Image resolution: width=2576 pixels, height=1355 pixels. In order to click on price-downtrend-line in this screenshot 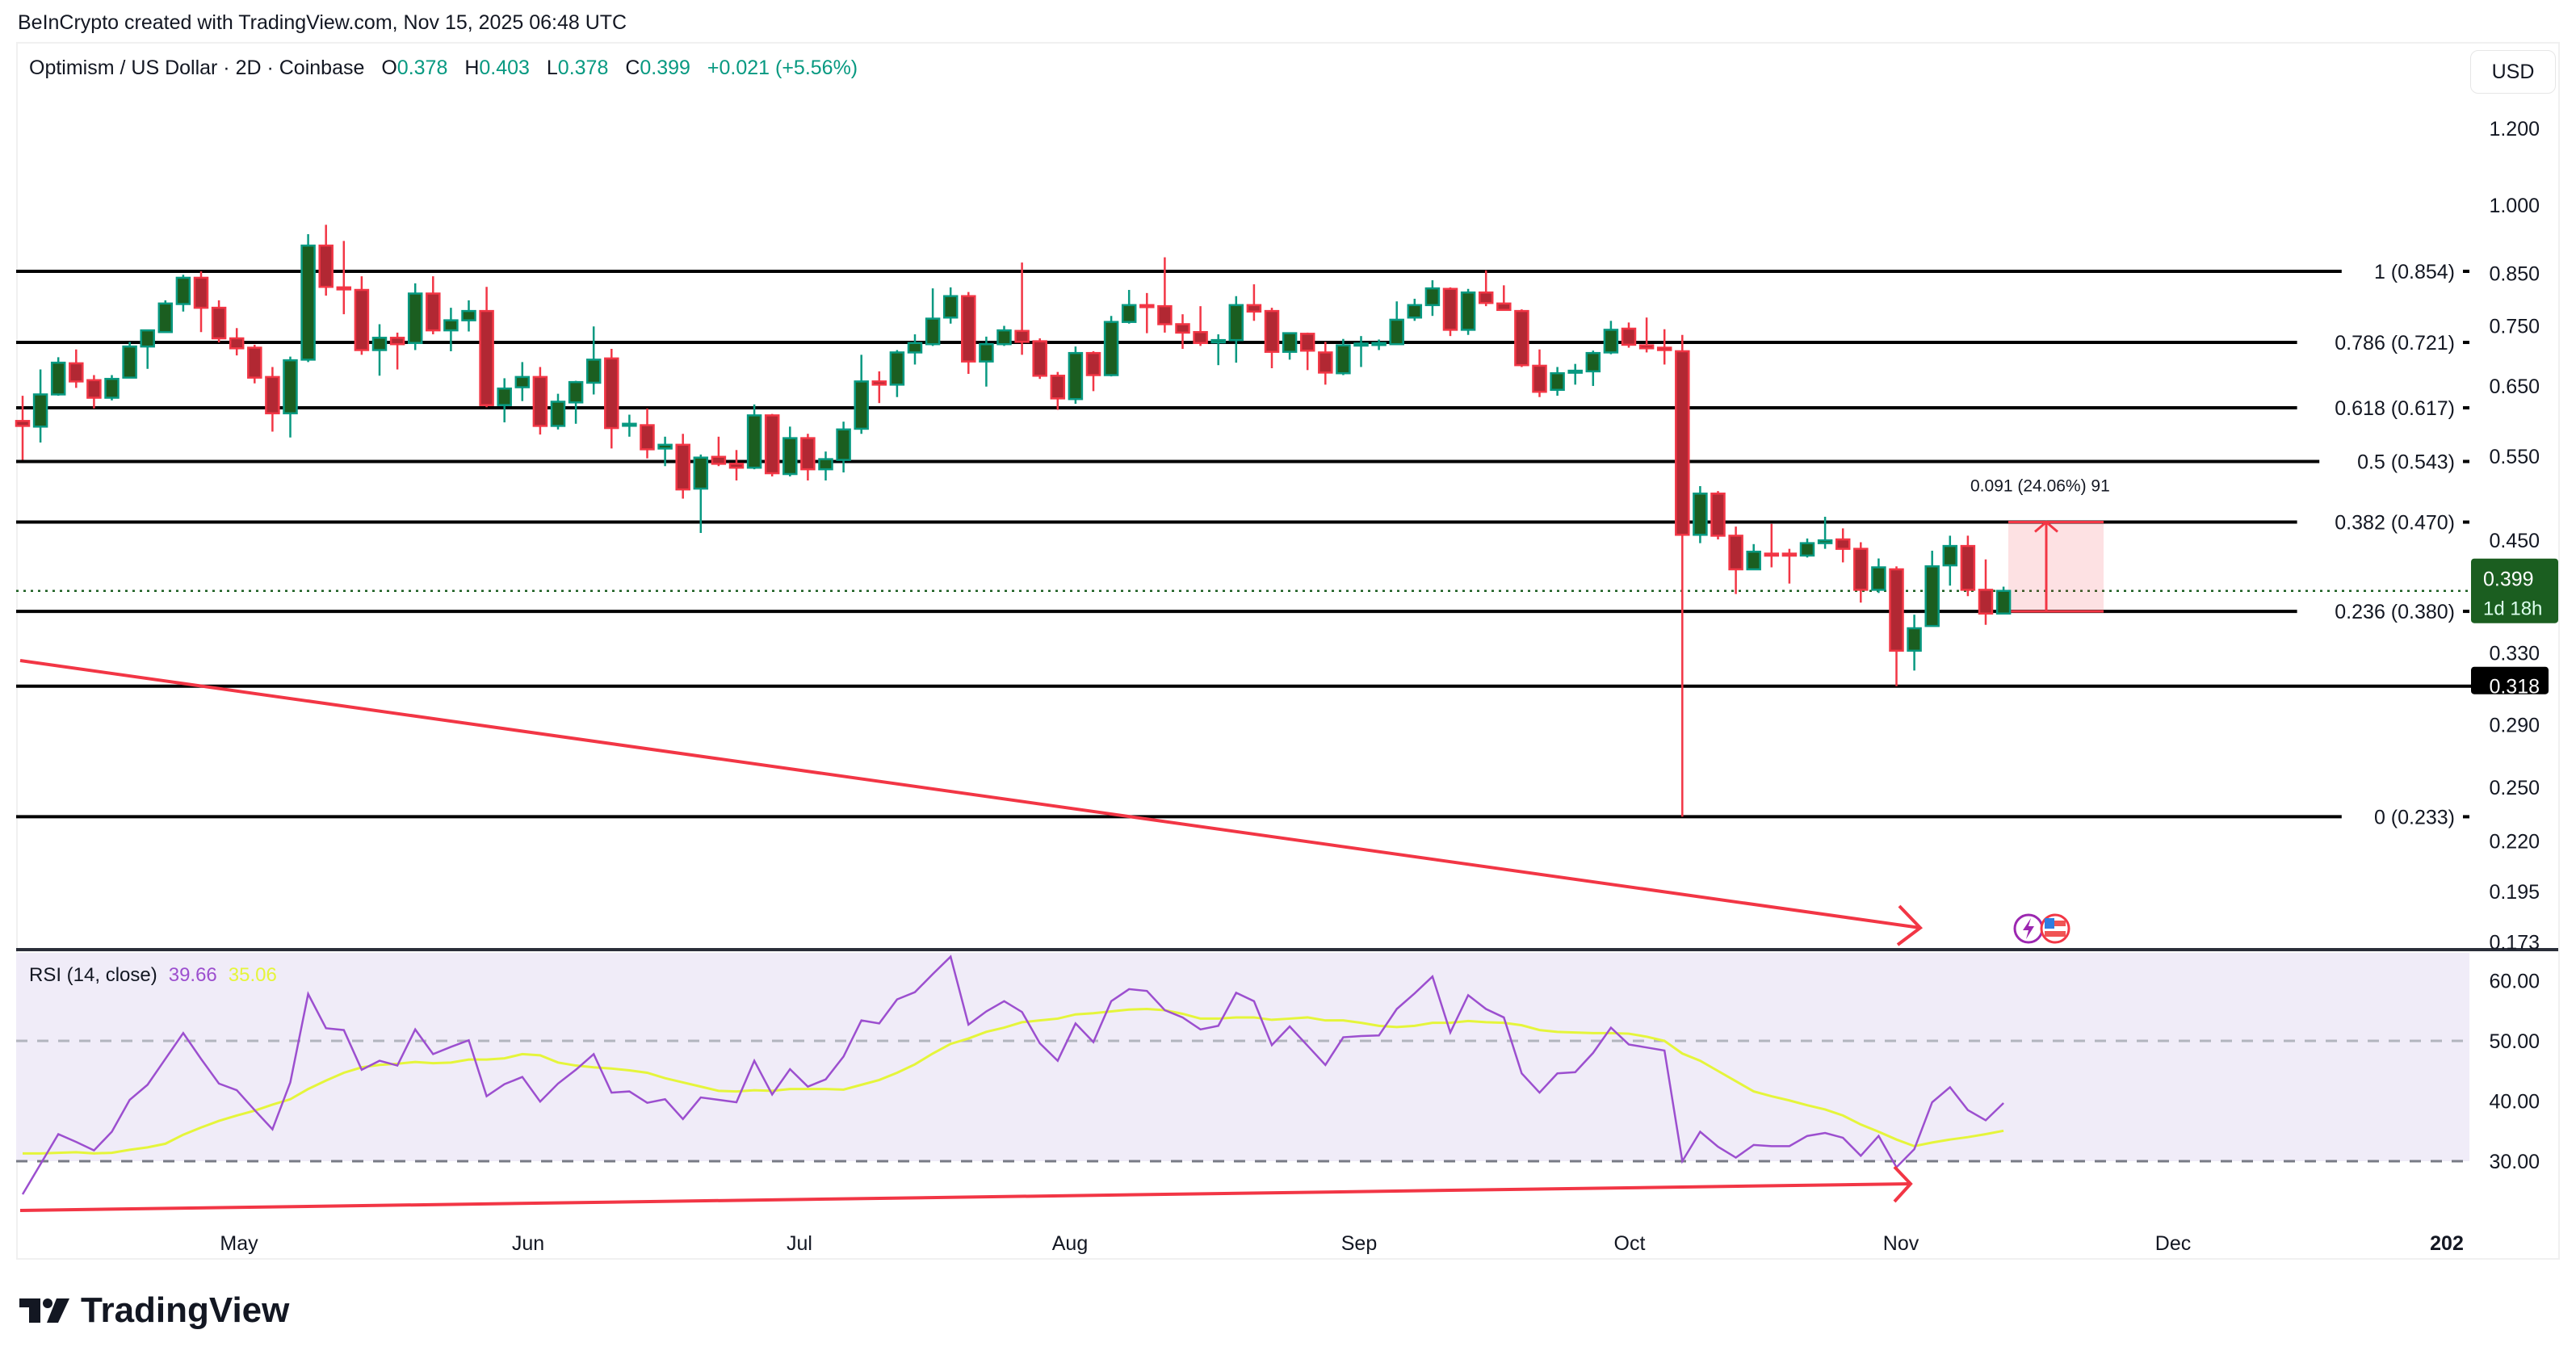, I will do `click(970, 794)`.